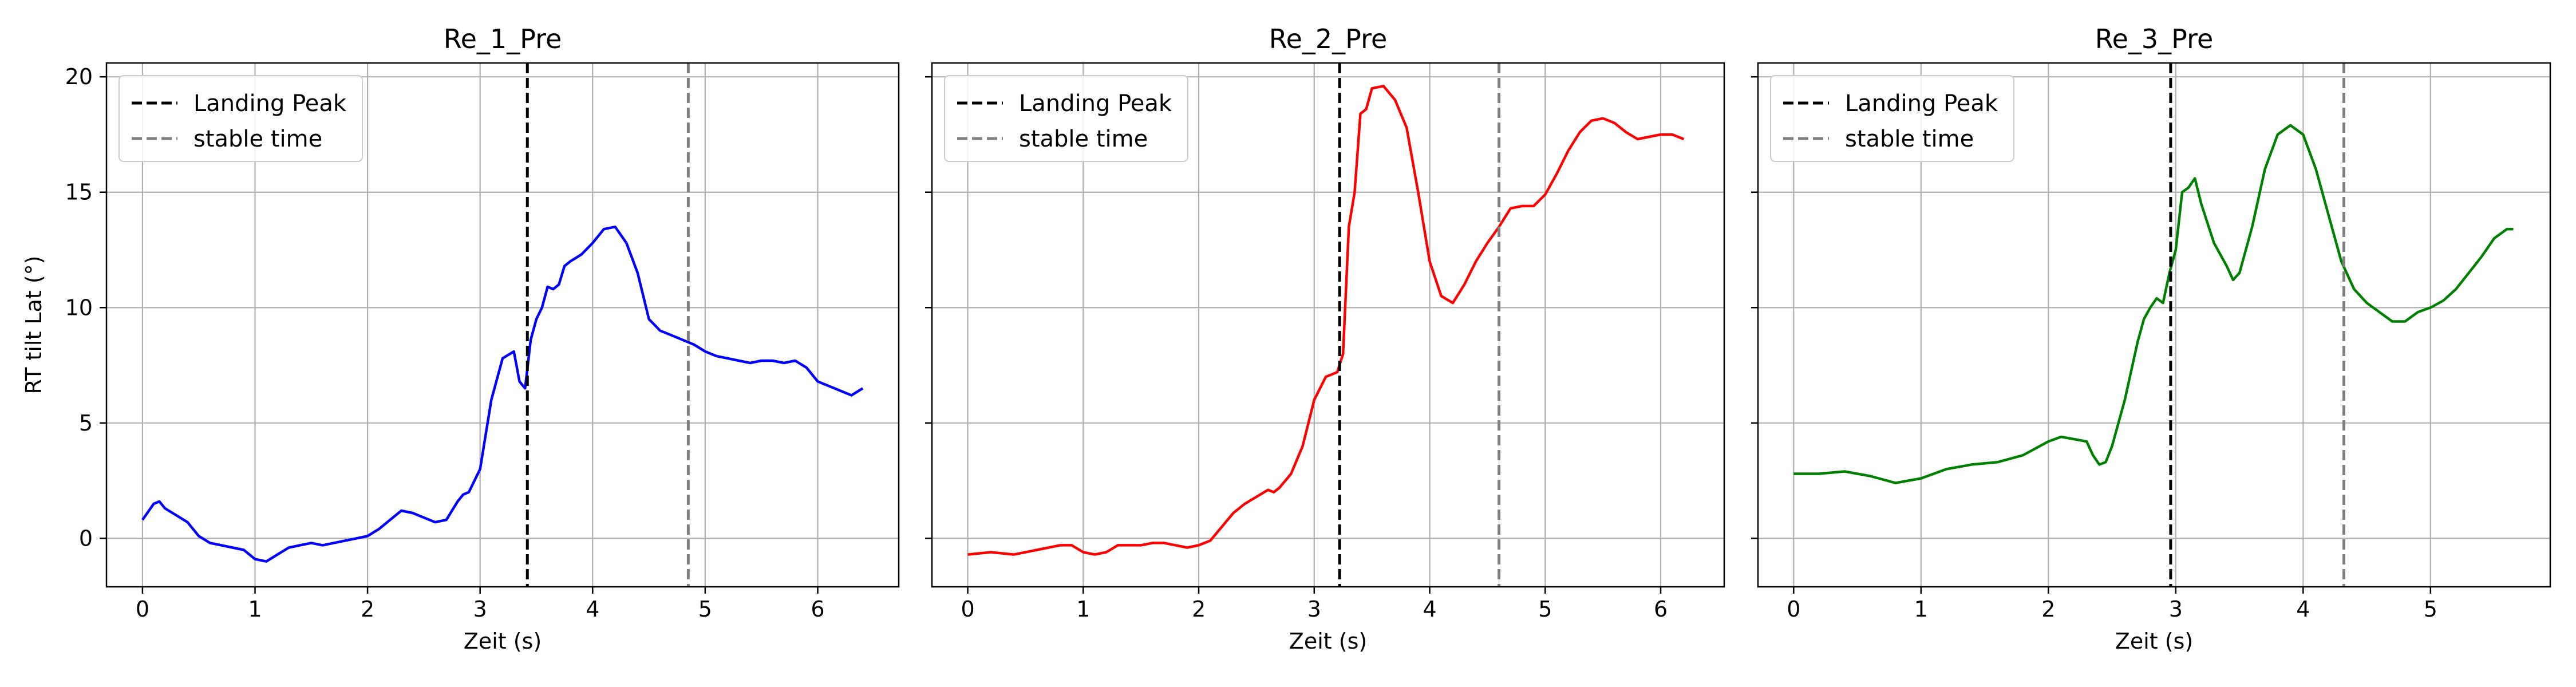 The height and width of the screenshot is (687, 2576). What do you see at coordinates (86, 423) in the screenshot?
I see `y-tick-label-1: 5` at bounding box center [86, 423].